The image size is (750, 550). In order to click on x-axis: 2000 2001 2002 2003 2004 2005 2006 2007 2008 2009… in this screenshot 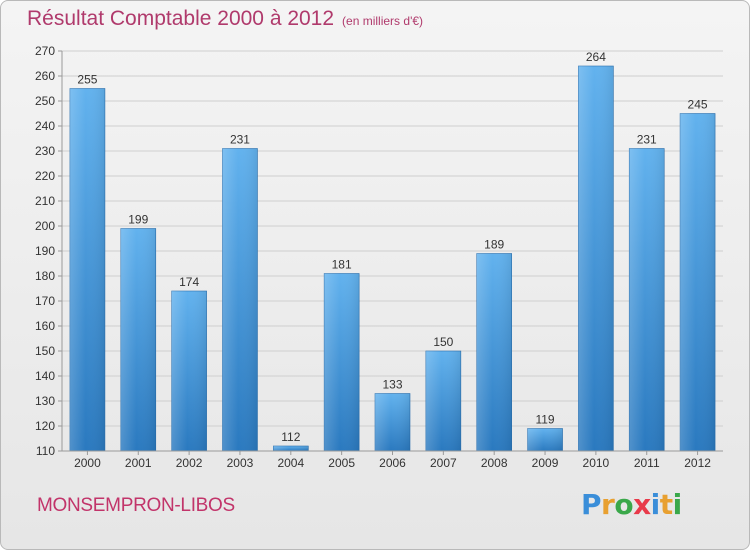, I will do `click(392, 460)`.